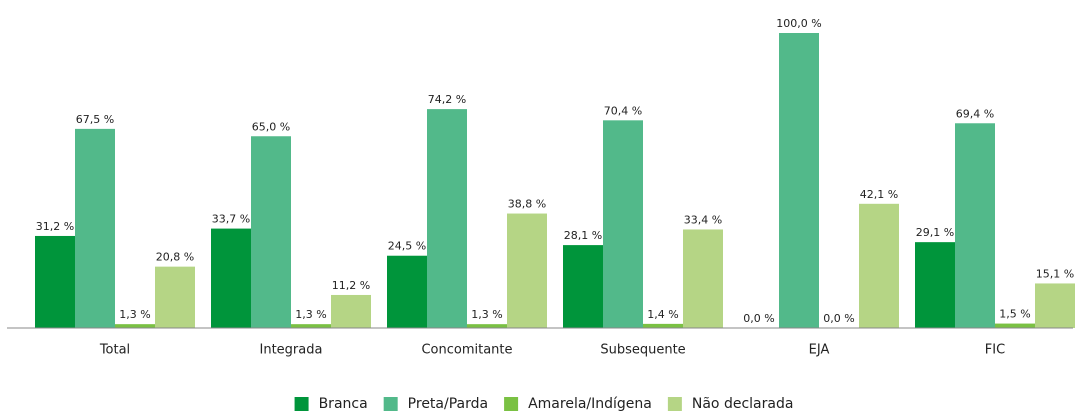 The height and width of the screenshot is (412, 1088). Describe the element at coordinates (590, 404) in the screenshot. I see `legend-label: Amarela/Indígena` at that location.